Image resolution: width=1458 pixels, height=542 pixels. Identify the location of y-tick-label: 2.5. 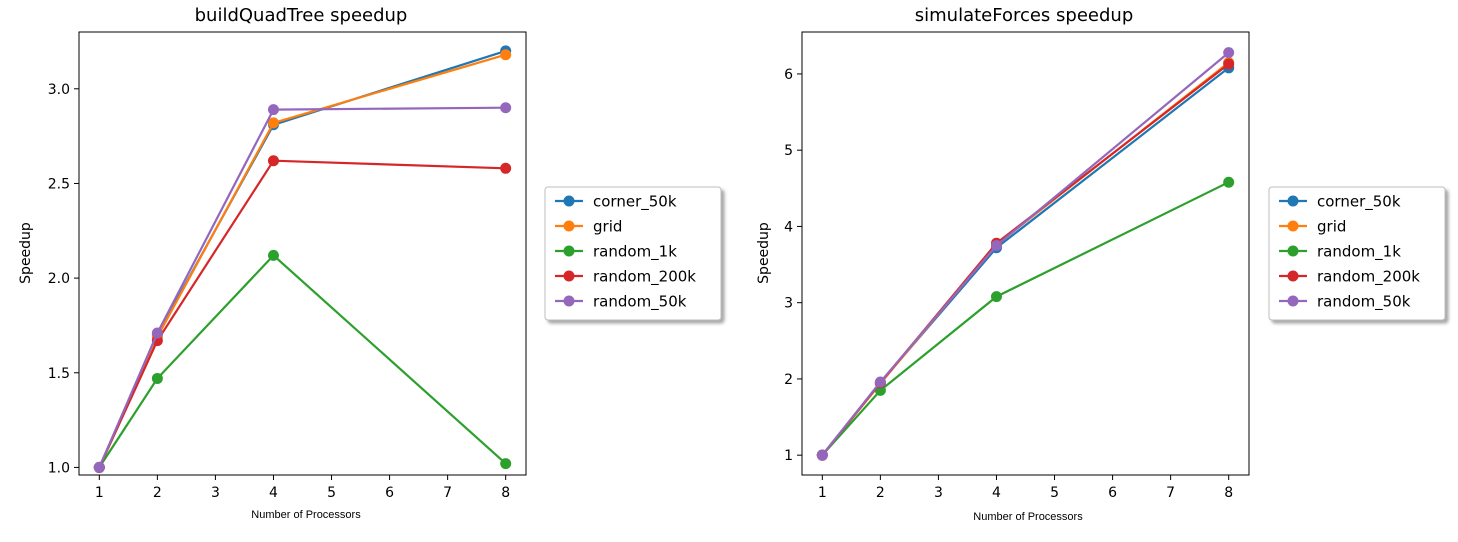
(59, 184).